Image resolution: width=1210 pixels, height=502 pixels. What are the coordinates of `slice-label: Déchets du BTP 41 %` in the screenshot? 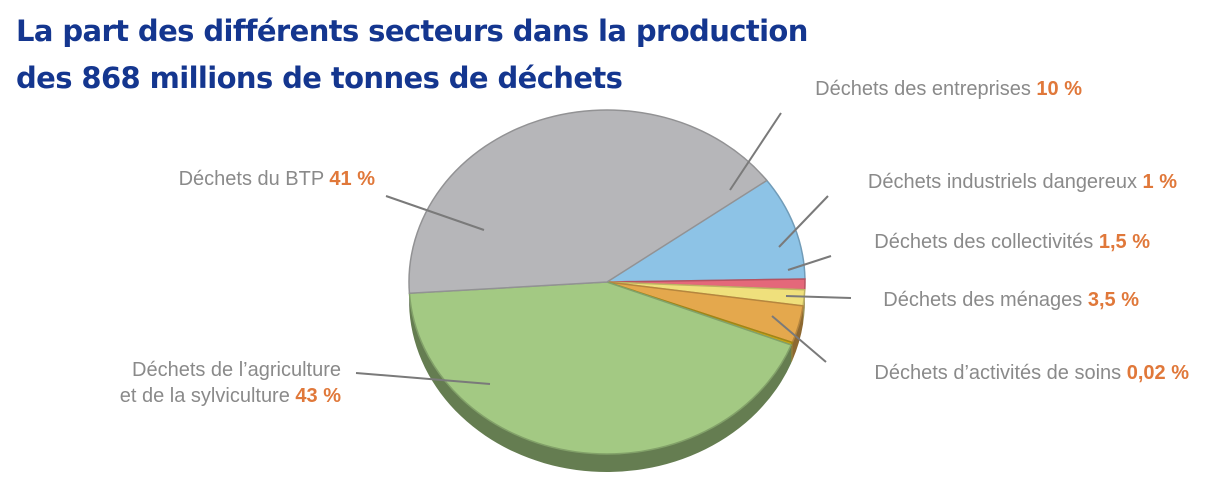 It's located at (277, 179).